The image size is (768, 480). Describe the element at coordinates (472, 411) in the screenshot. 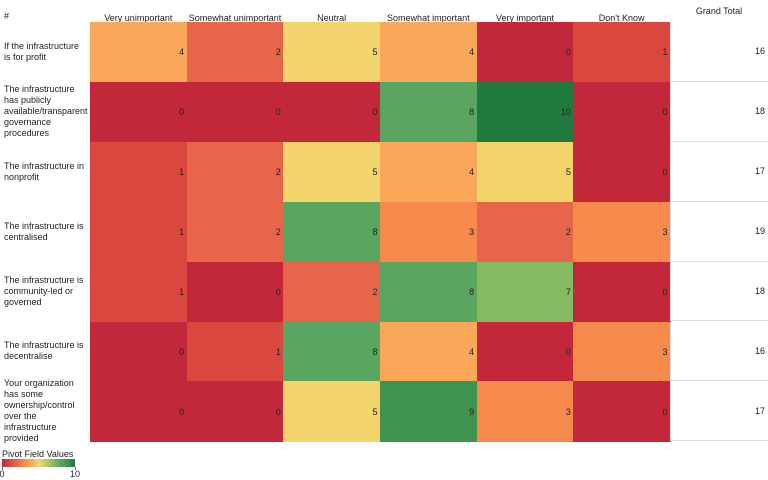

I see `cell-value: 9` at that location.